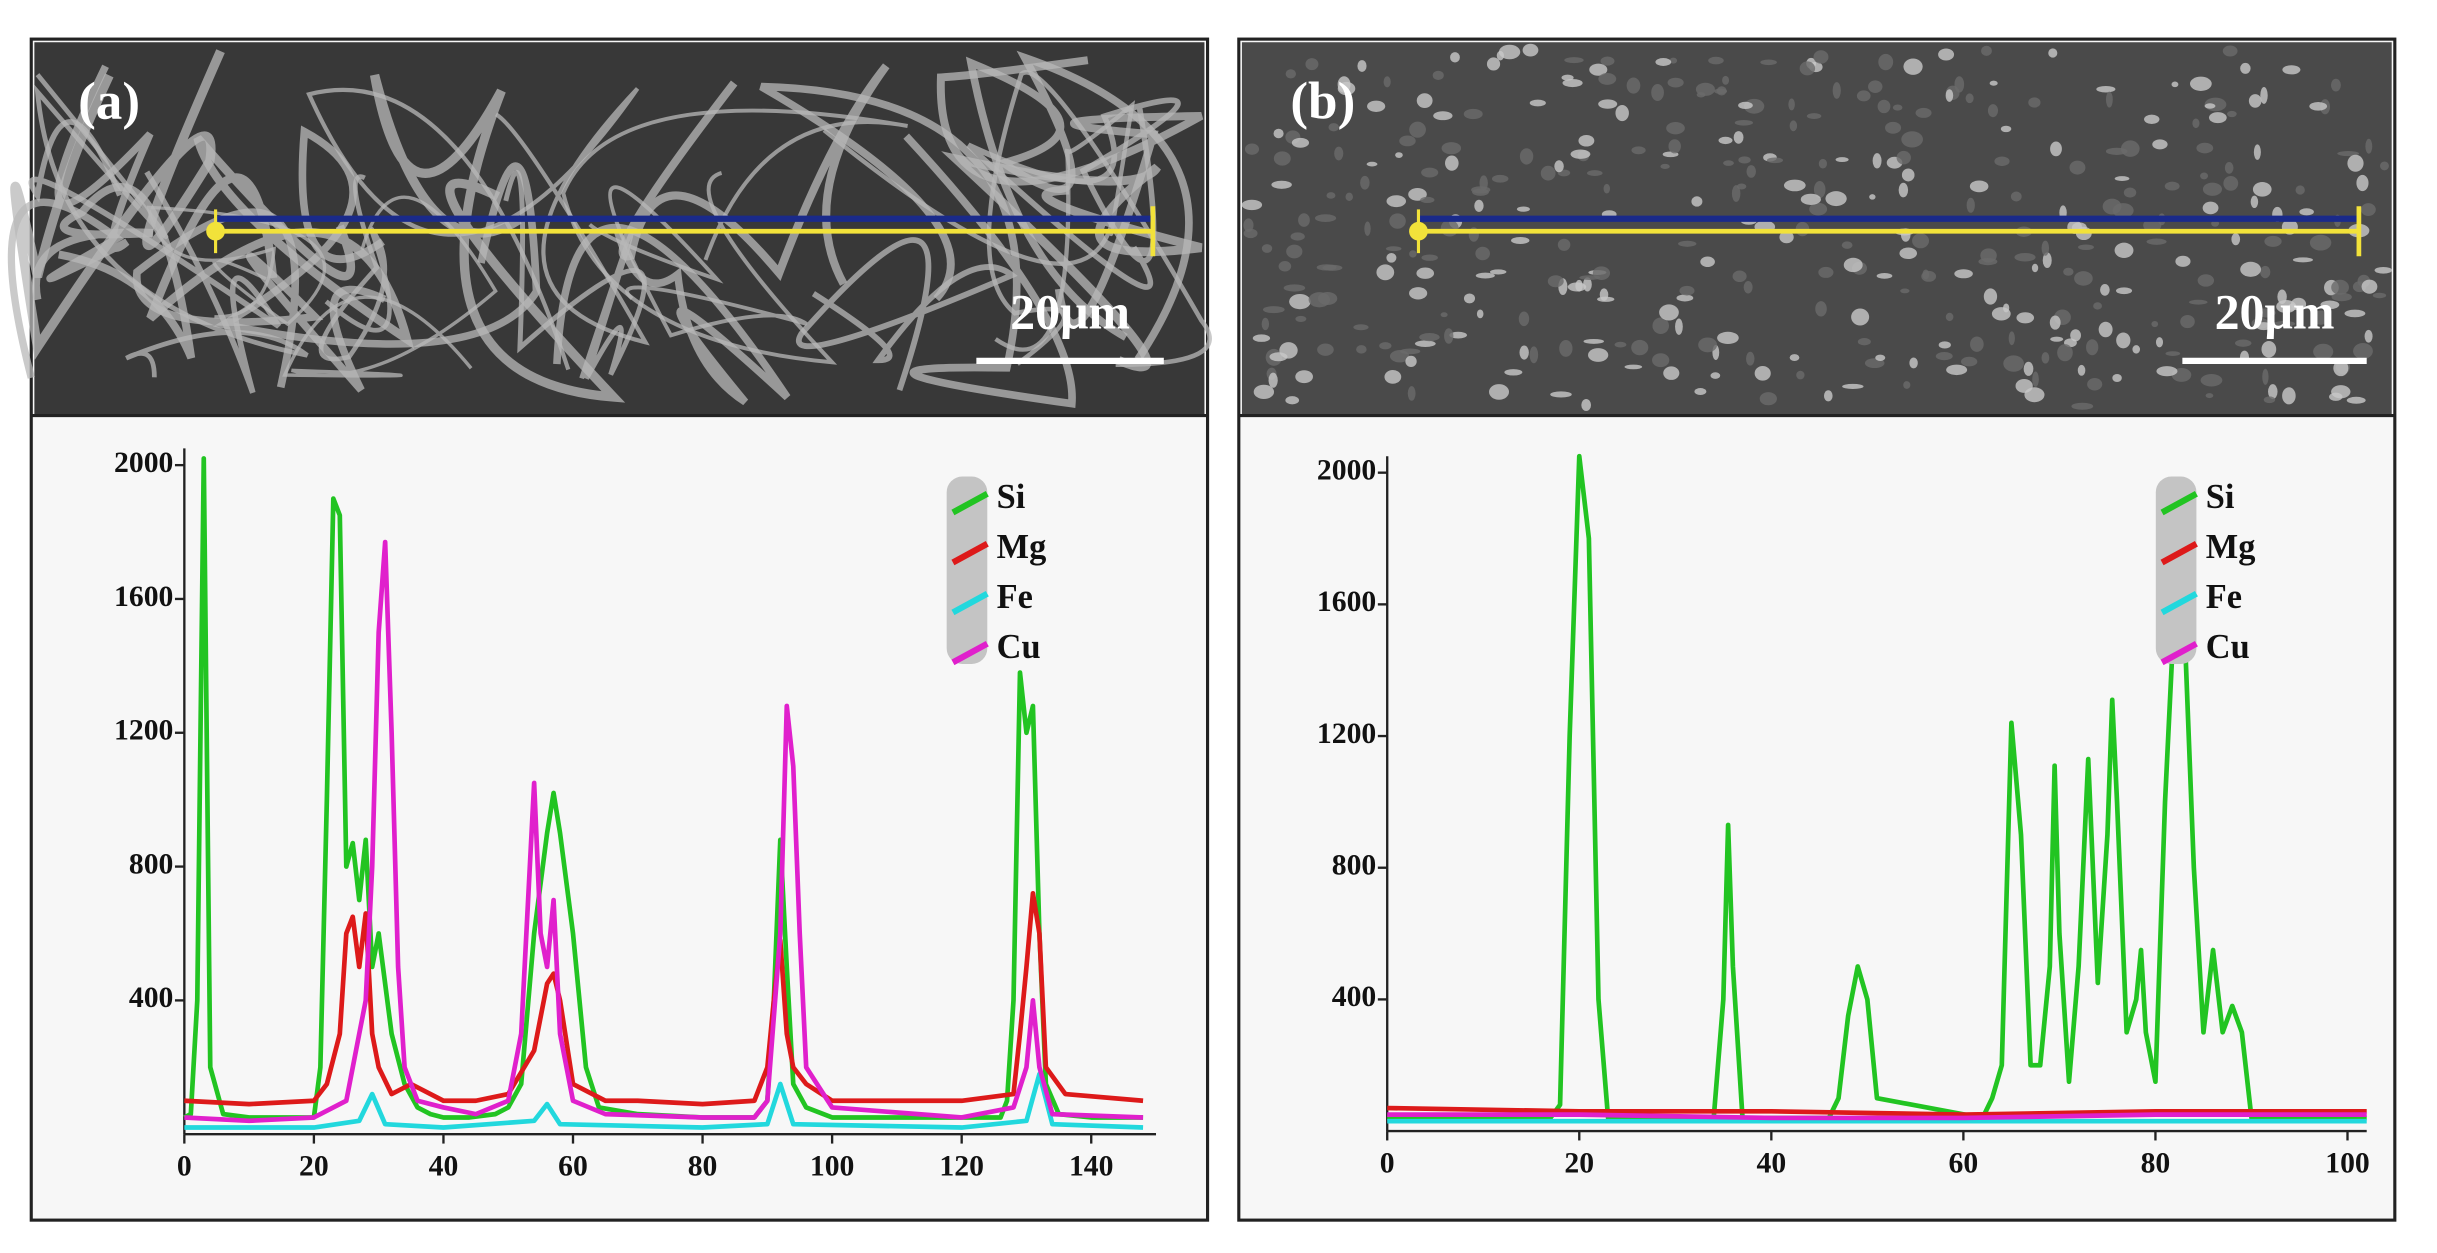 The height and width of the screenshot is (1253, 2437). I want to click on y-tick-label: 800, so click(151, 864).